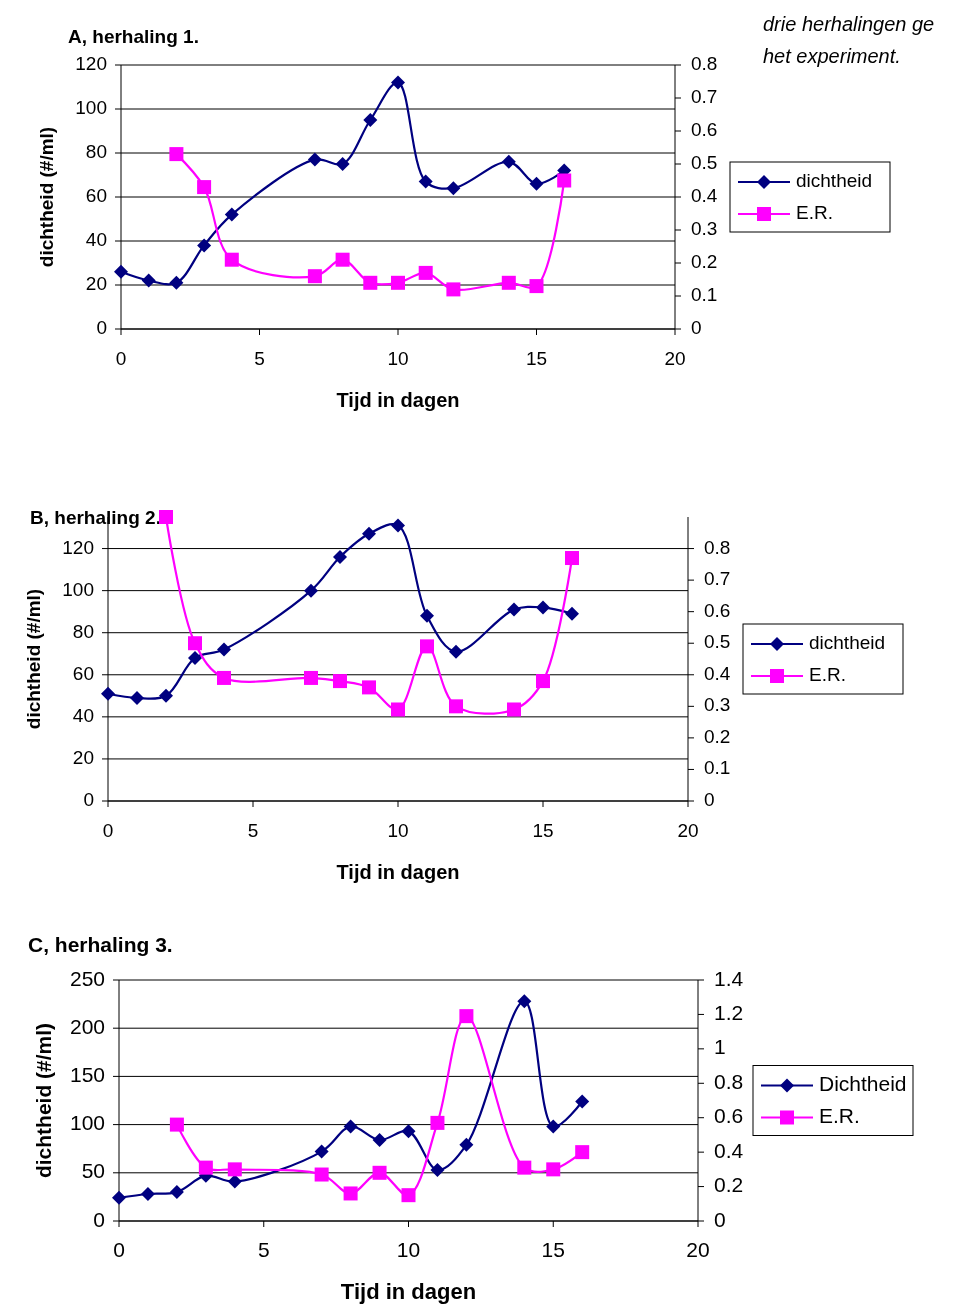  What do you see at coordinates (849, 24) in the screenshot?
I see `text: drie herhalingen ge` at bounding box center [849, 24].